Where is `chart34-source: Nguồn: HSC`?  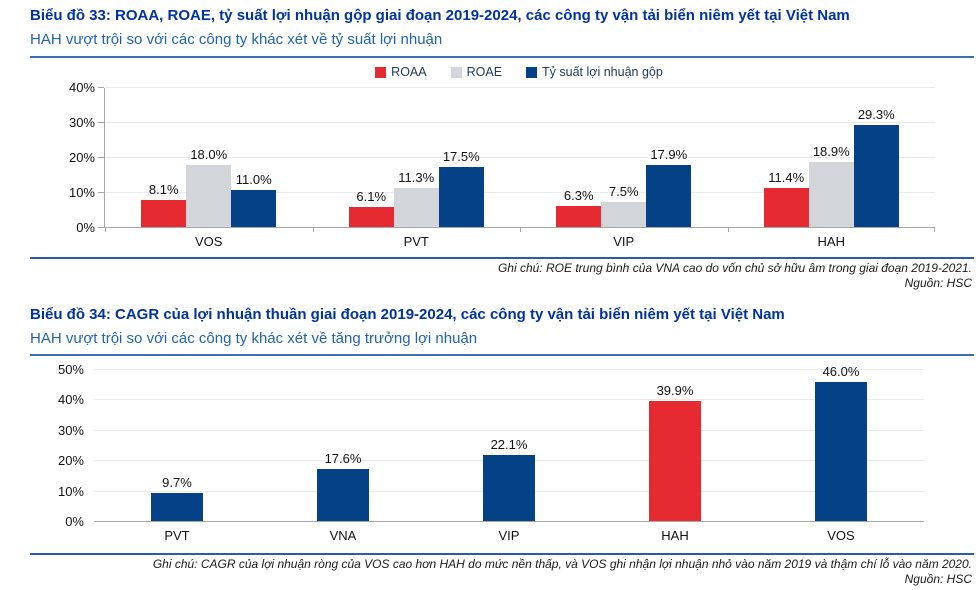 chart34-source: Nguồn: HSC is located at coordinates (938, 578).